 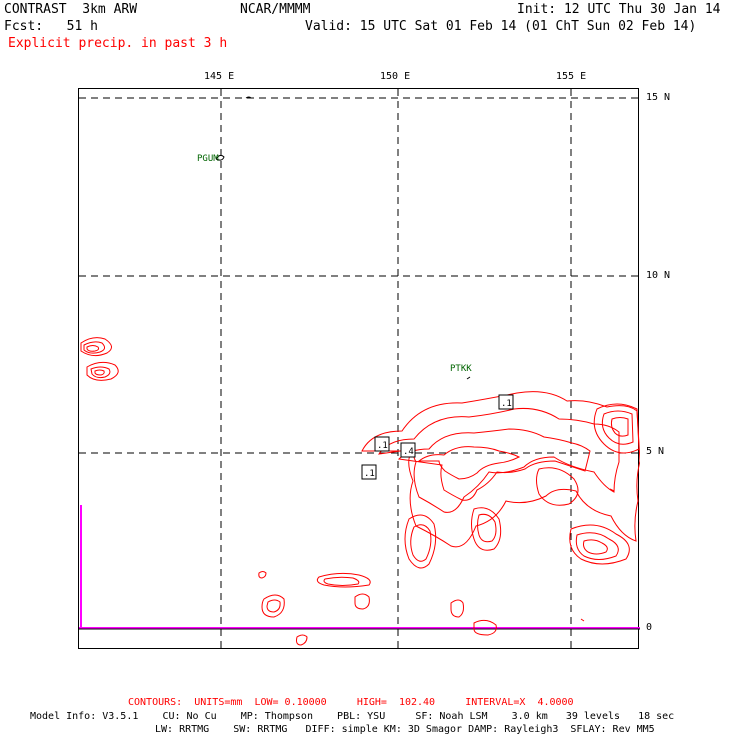 What do you see at coordinates (290, 702) in the screenshot?
I see `contours-low: LOW= 0.10000` at bounding box center [290, 702].